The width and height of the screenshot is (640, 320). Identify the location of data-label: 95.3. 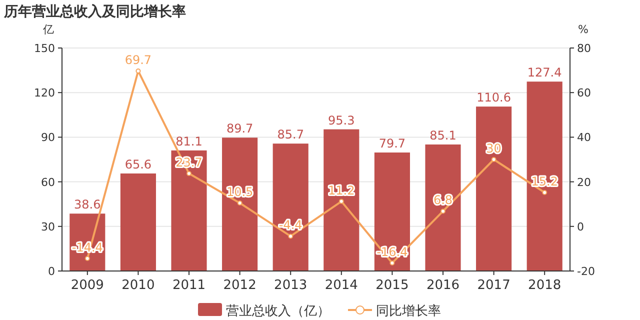
(341, 120).